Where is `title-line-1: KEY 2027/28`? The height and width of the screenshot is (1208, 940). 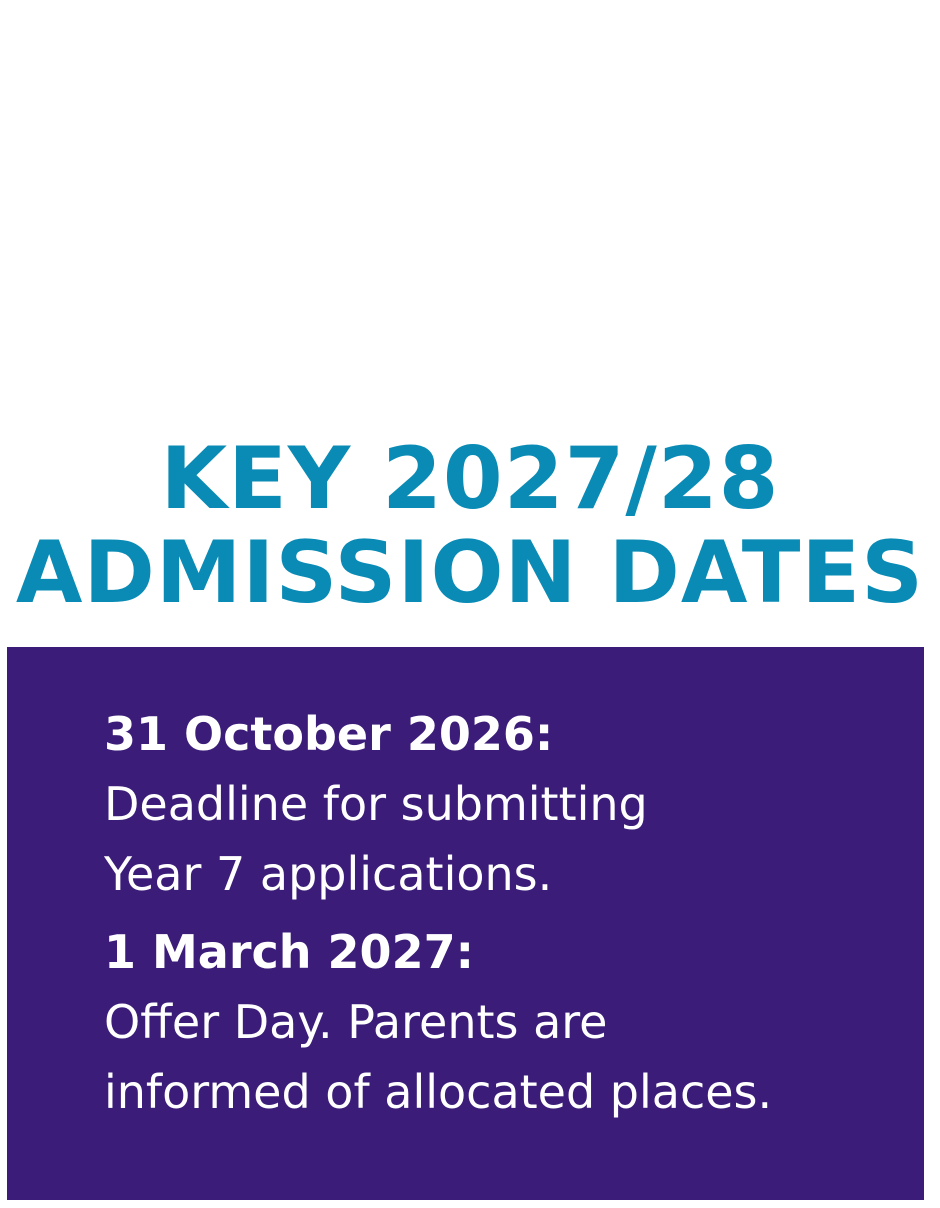
title-line-1: KEY 2027/28 is located at coordinates (470, 479).